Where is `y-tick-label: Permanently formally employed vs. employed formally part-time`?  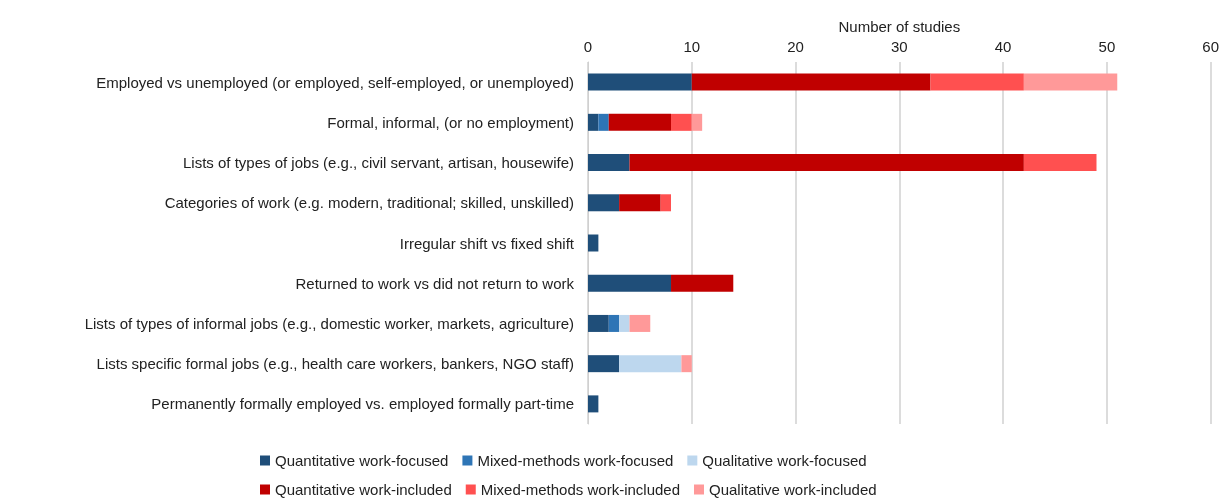 y-tick-label: Permanently formally employed vs. employed formally part-time is located at coordinates (362, 404).